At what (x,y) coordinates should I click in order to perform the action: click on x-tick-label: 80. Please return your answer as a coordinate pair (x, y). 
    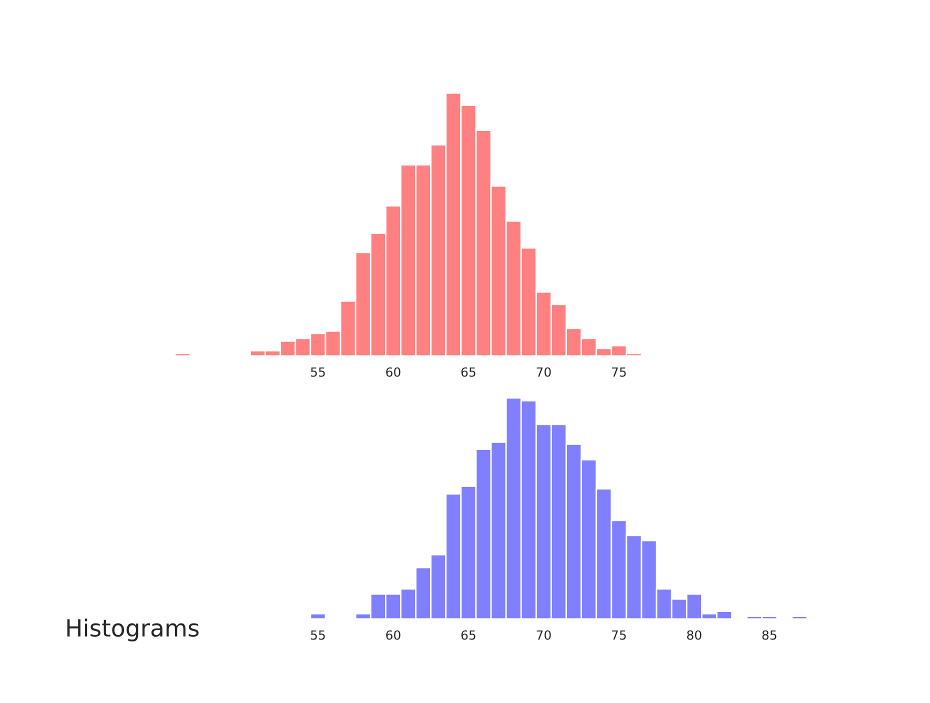
    Looking at the image, I should click on (694, 635).